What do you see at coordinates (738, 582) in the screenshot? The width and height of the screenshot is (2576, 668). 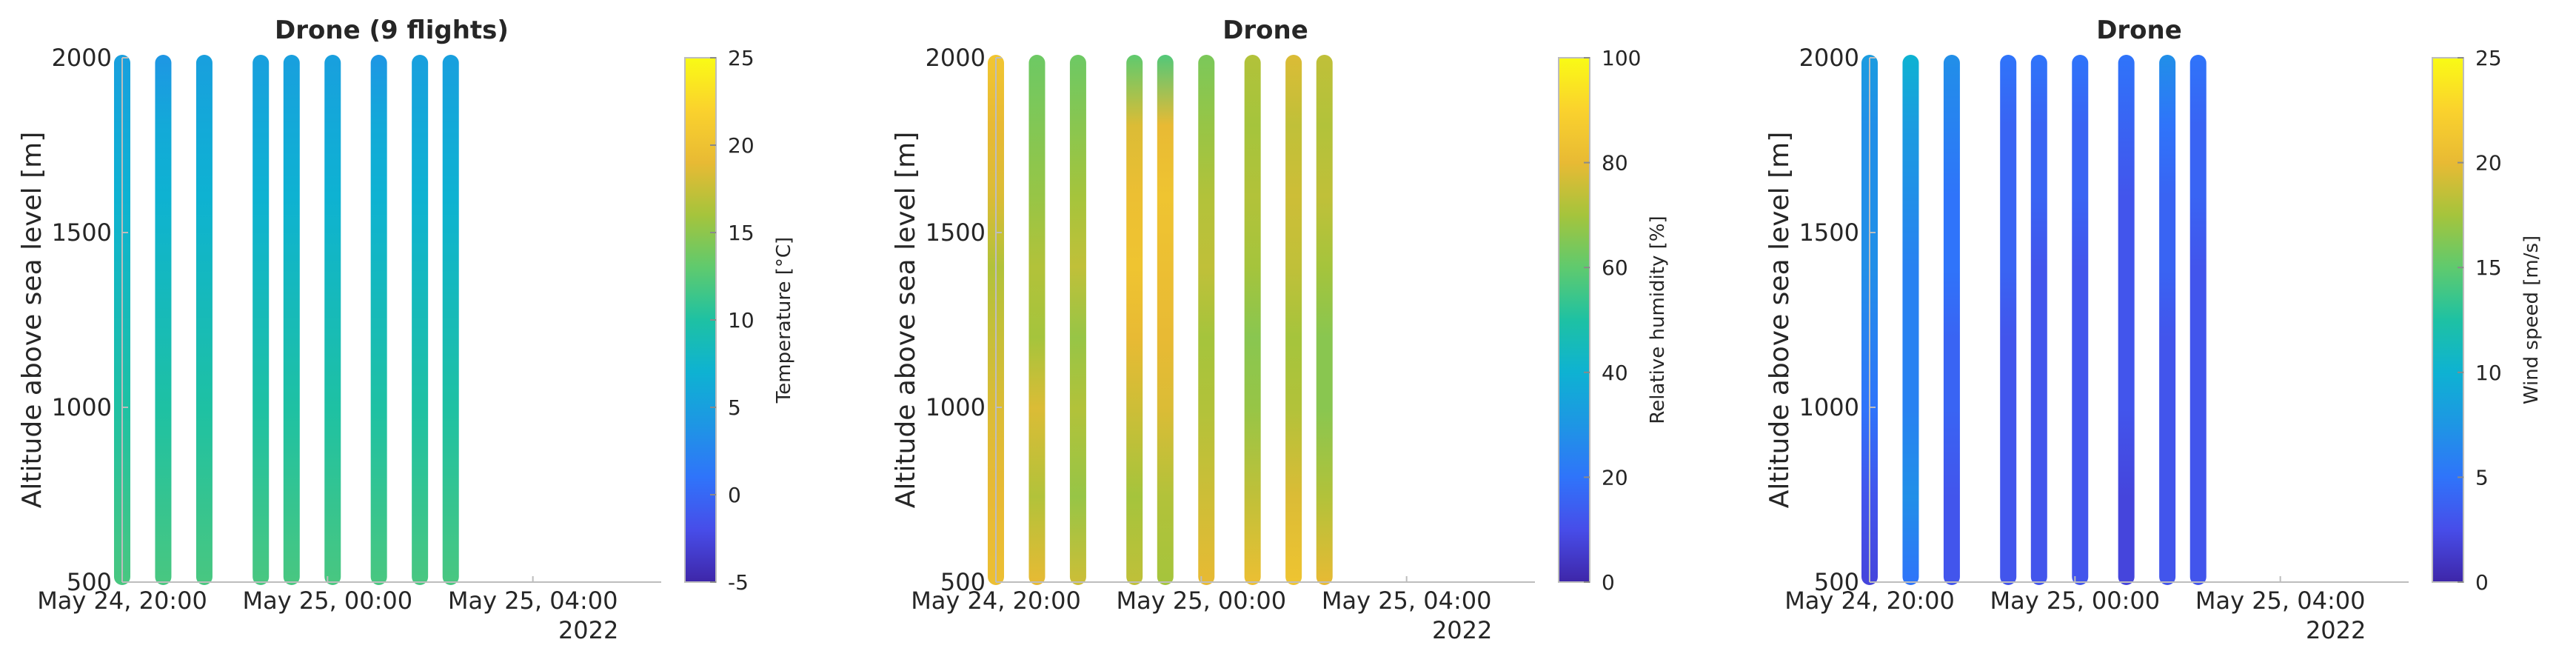 I see `colorbar-tick-label: -5` at bounding box center [738, 582].